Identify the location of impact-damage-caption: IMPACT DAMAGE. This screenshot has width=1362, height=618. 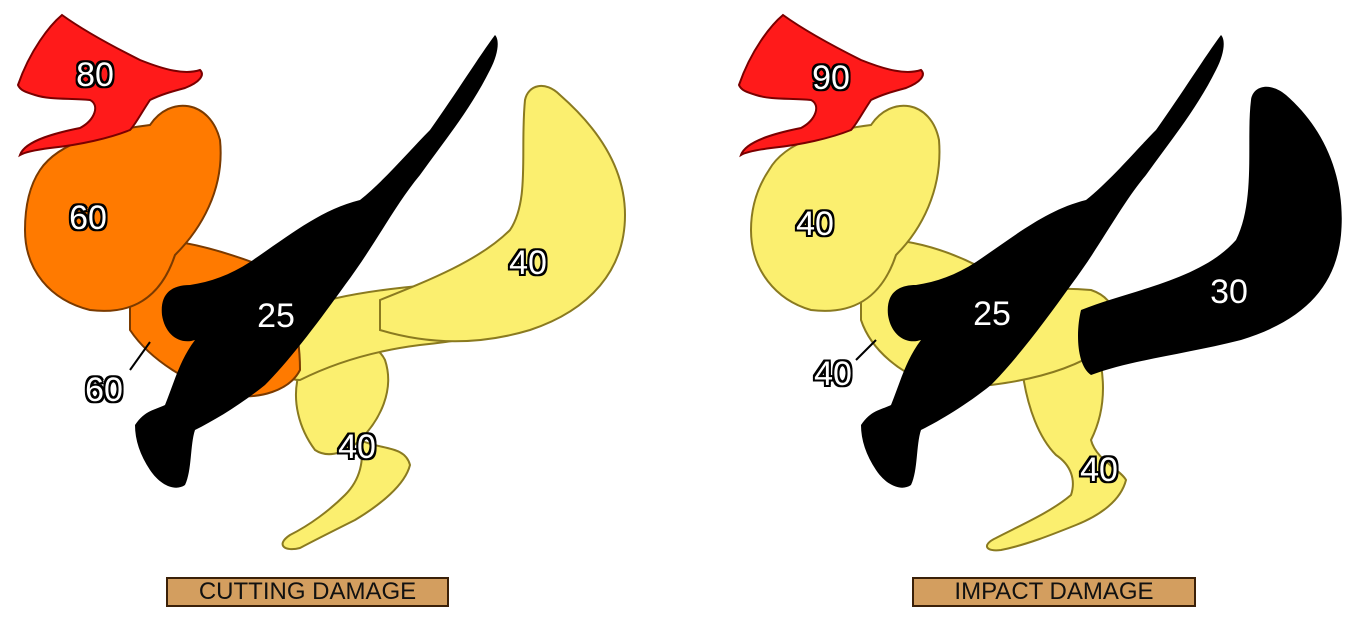
(1054, 592).